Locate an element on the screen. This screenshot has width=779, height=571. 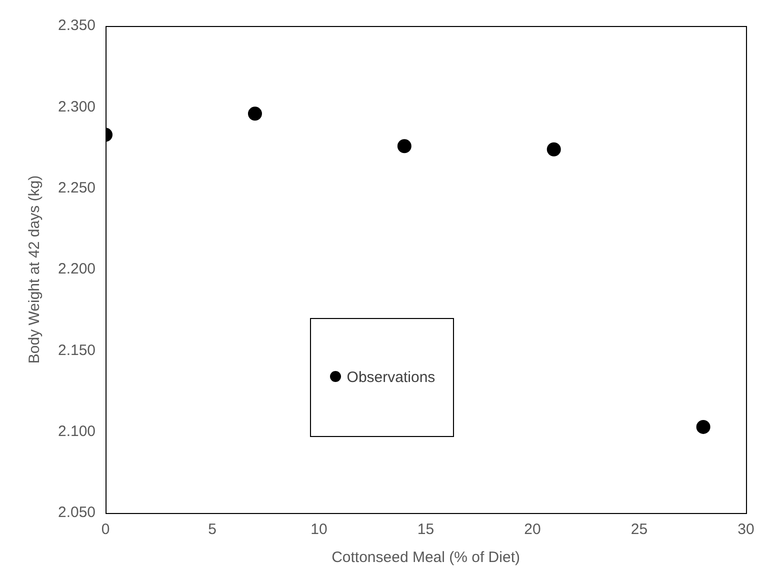
y-tick-label: 2.250 is located at coordinates (77, 187).